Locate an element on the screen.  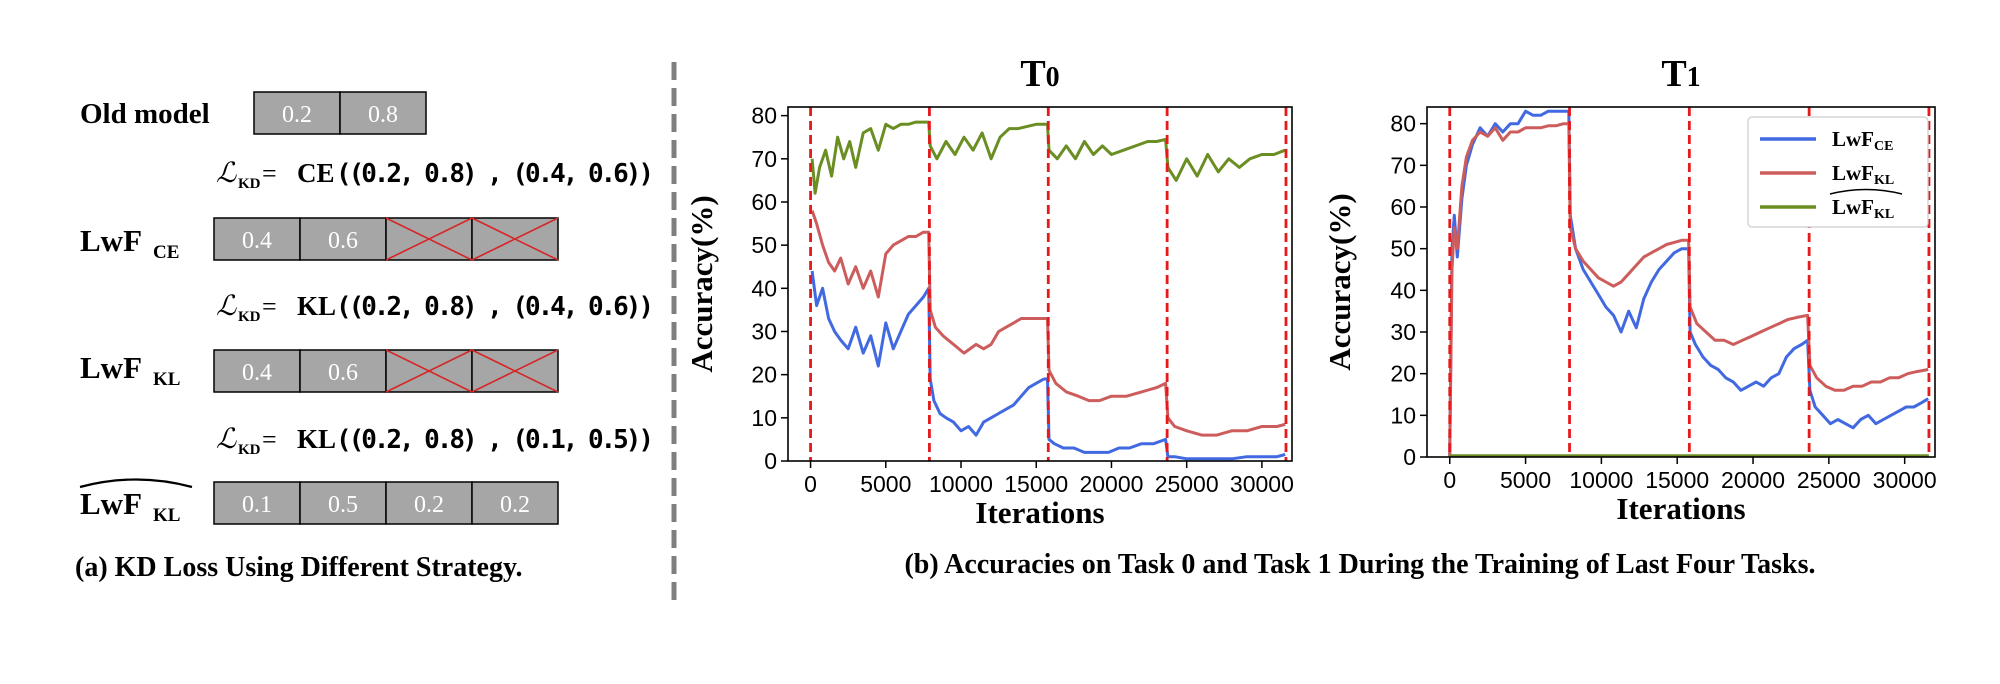
legend-box is located at coordinates (1838, 172).